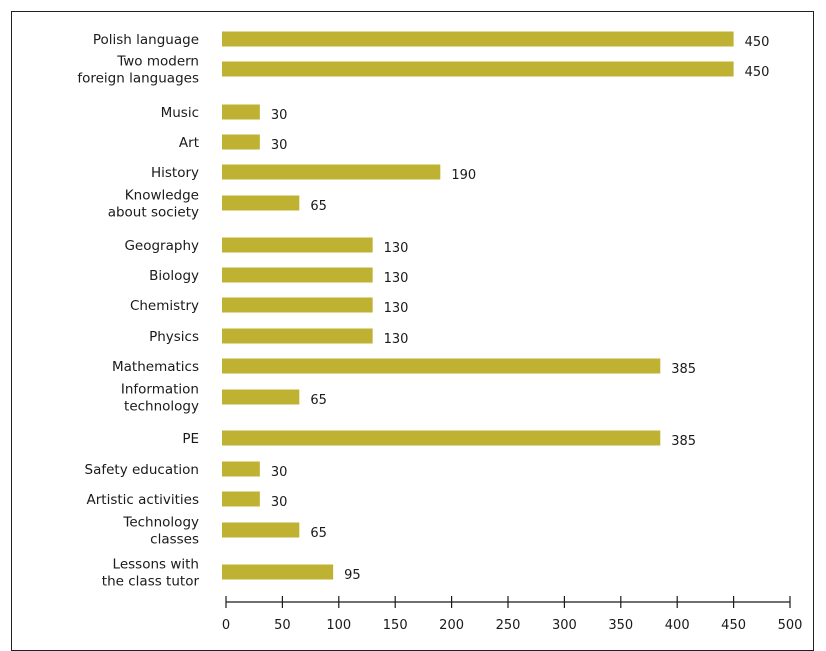 This screenshot has width=826, height=651. I want to click on x-tick-label: 250, so click(508, 625).